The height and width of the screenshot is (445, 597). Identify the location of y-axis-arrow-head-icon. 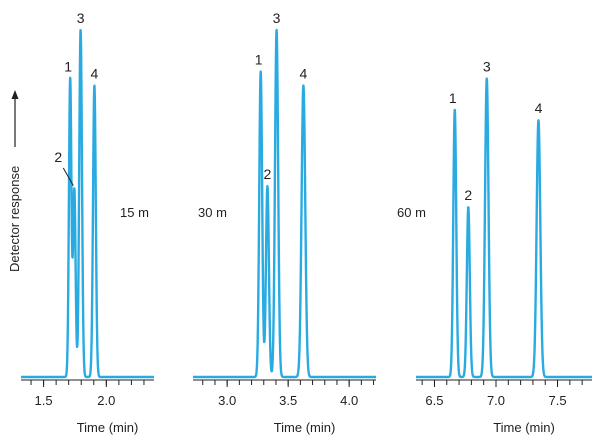
(15, 94).